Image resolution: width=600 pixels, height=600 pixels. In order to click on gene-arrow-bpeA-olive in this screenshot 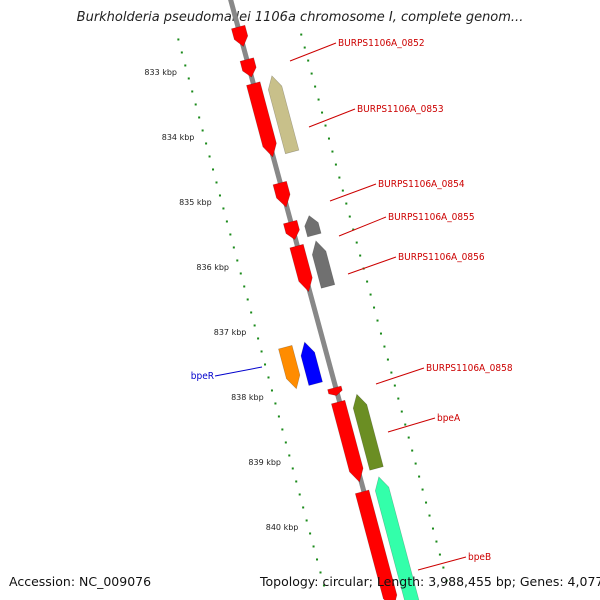, I will do `click(368, 432)`.